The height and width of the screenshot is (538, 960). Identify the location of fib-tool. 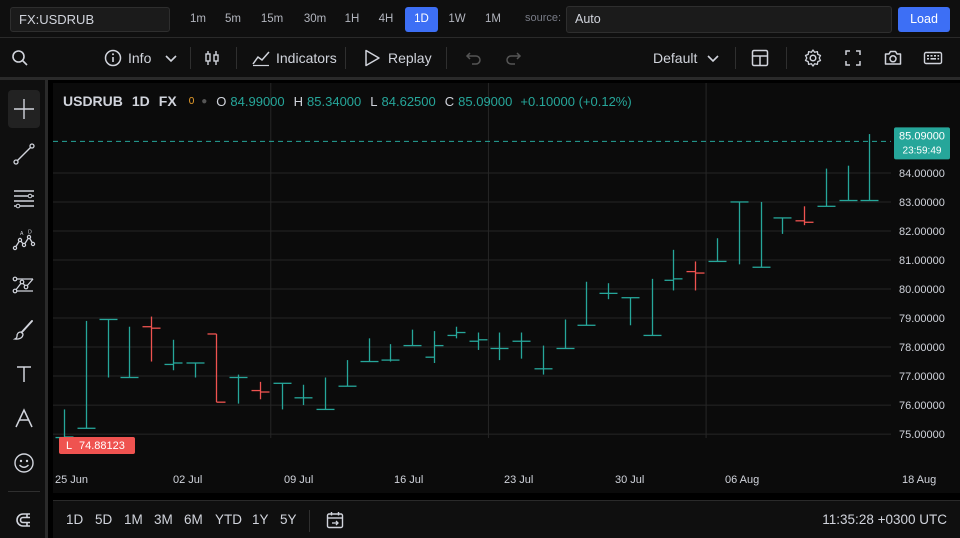
(24, 198).